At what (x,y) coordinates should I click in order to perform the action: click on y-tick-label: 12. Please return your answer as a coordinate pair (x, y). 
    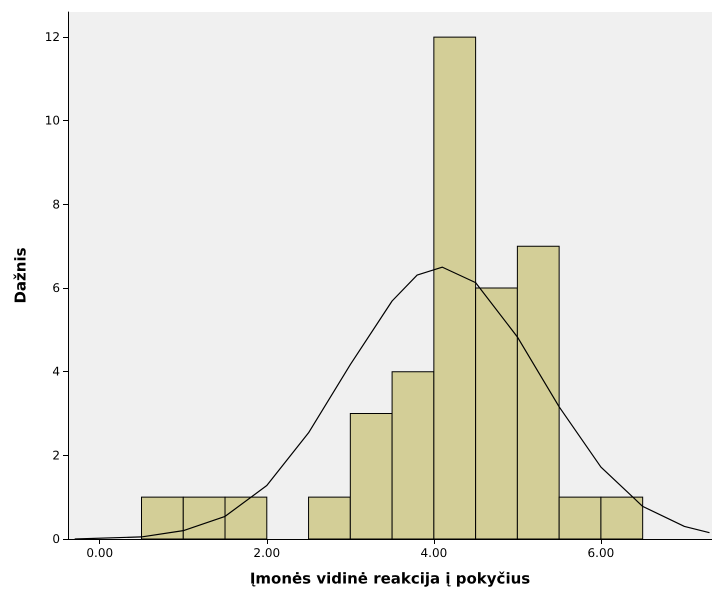
    Looking at the image, I should click on (52, 37).